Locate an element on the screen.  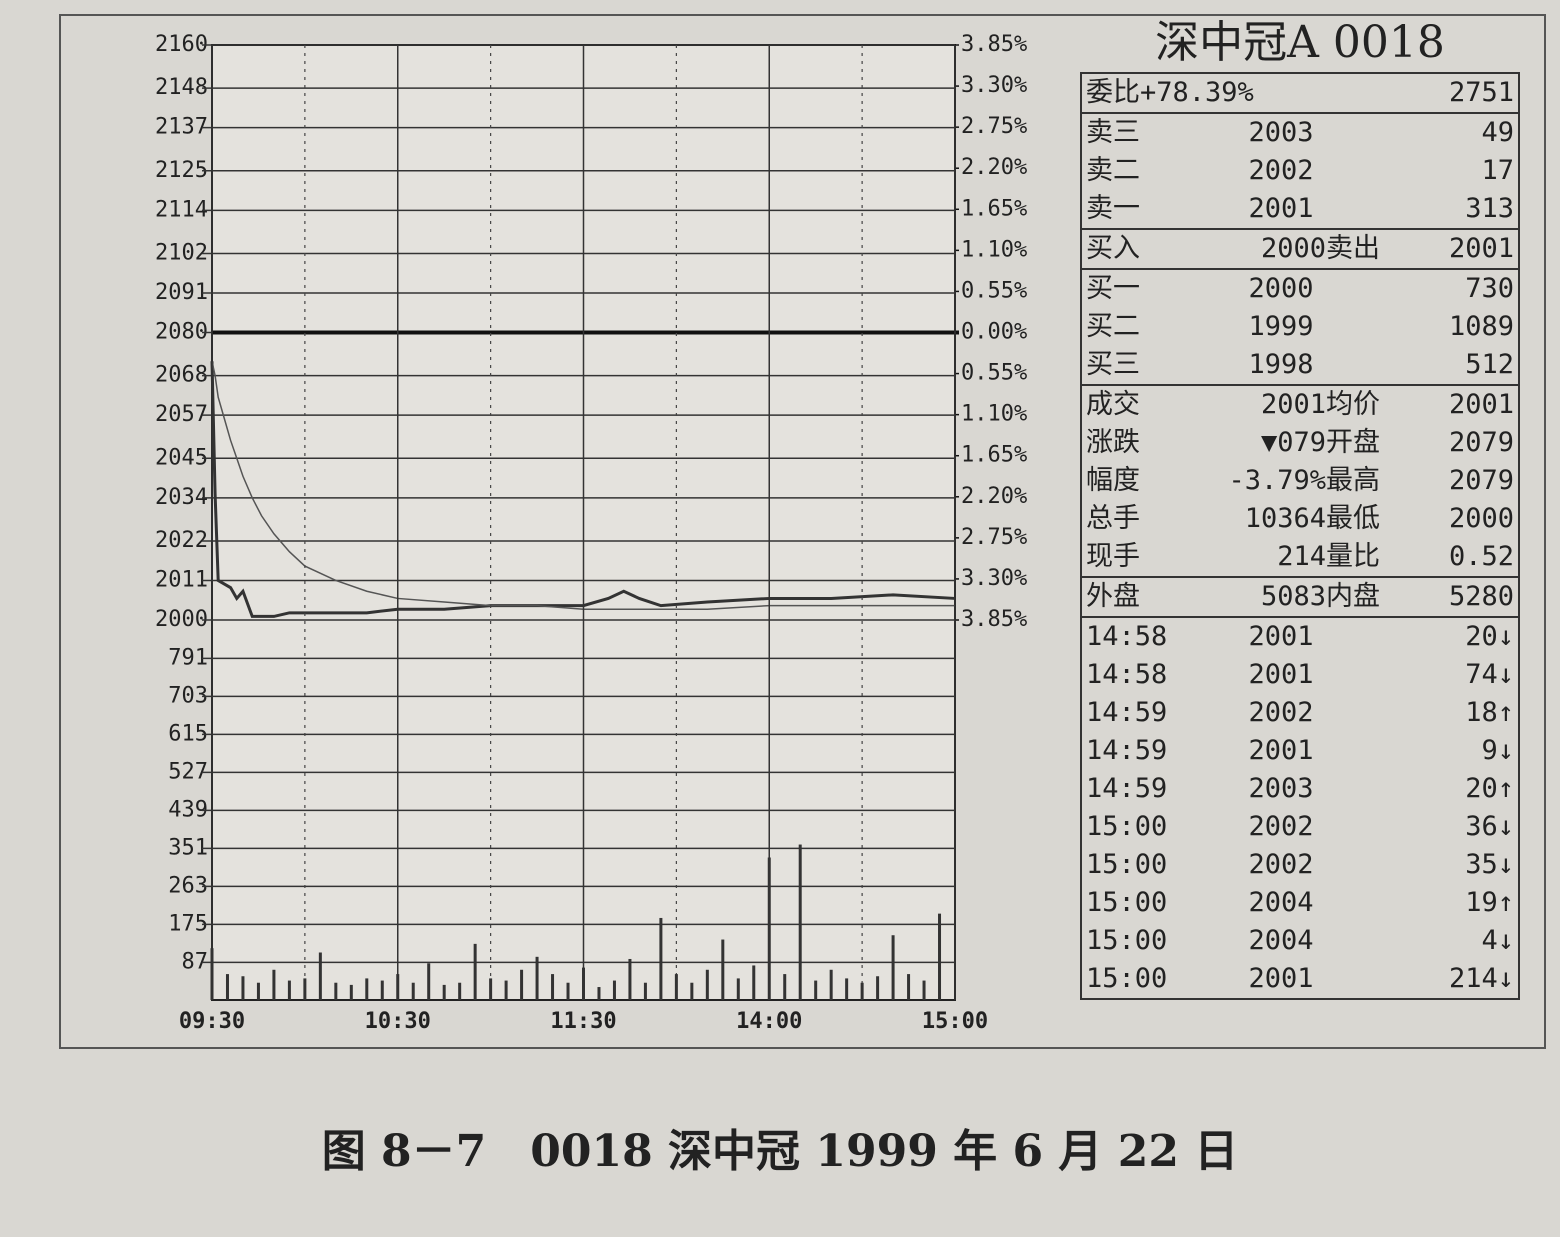
y-tick-label: 2080 is located at coordinates (181, 332).